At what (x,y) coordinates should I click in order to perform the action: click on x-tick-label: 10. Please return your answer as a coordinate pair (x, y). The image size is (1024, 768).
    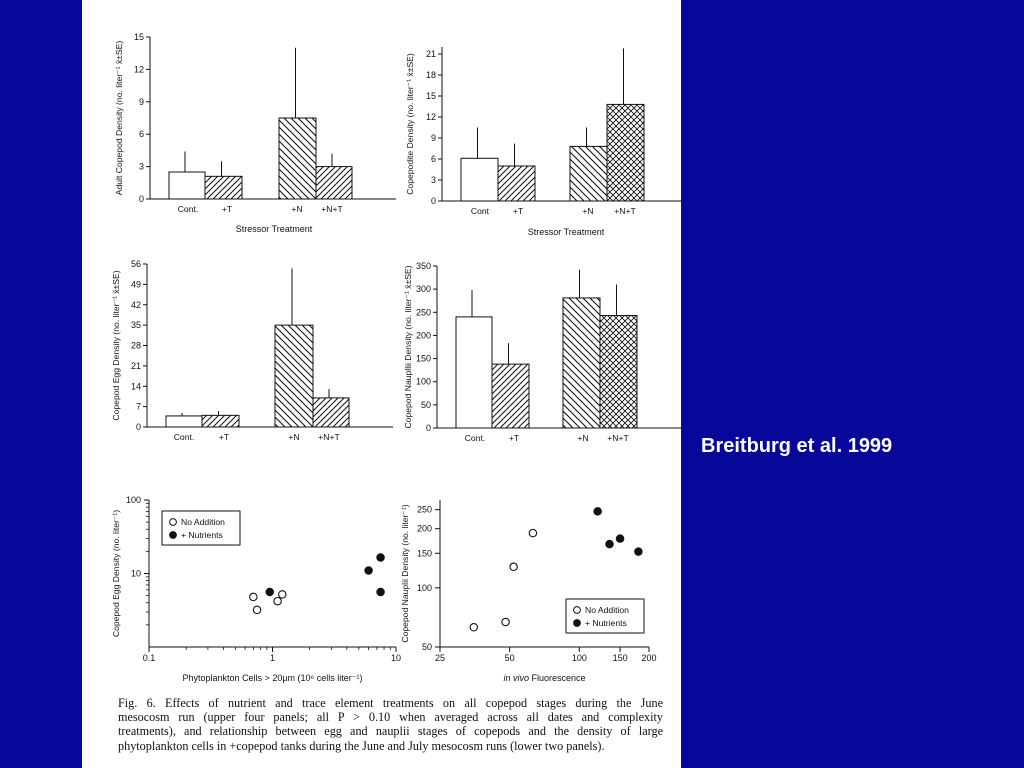
    Looking at the image, I should click on (396, 658).